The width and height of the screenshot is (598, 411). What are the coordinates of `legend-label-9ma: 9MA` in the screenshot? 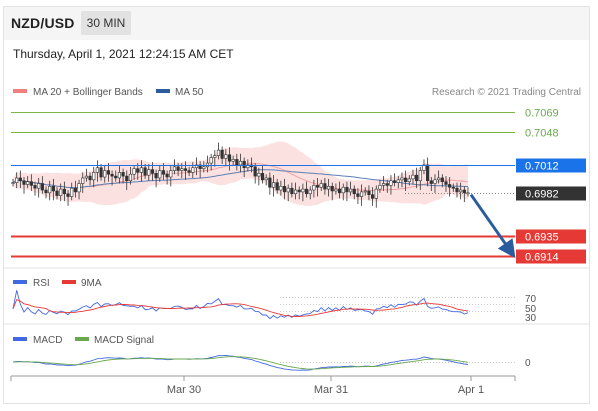 It's located at (91, 283).